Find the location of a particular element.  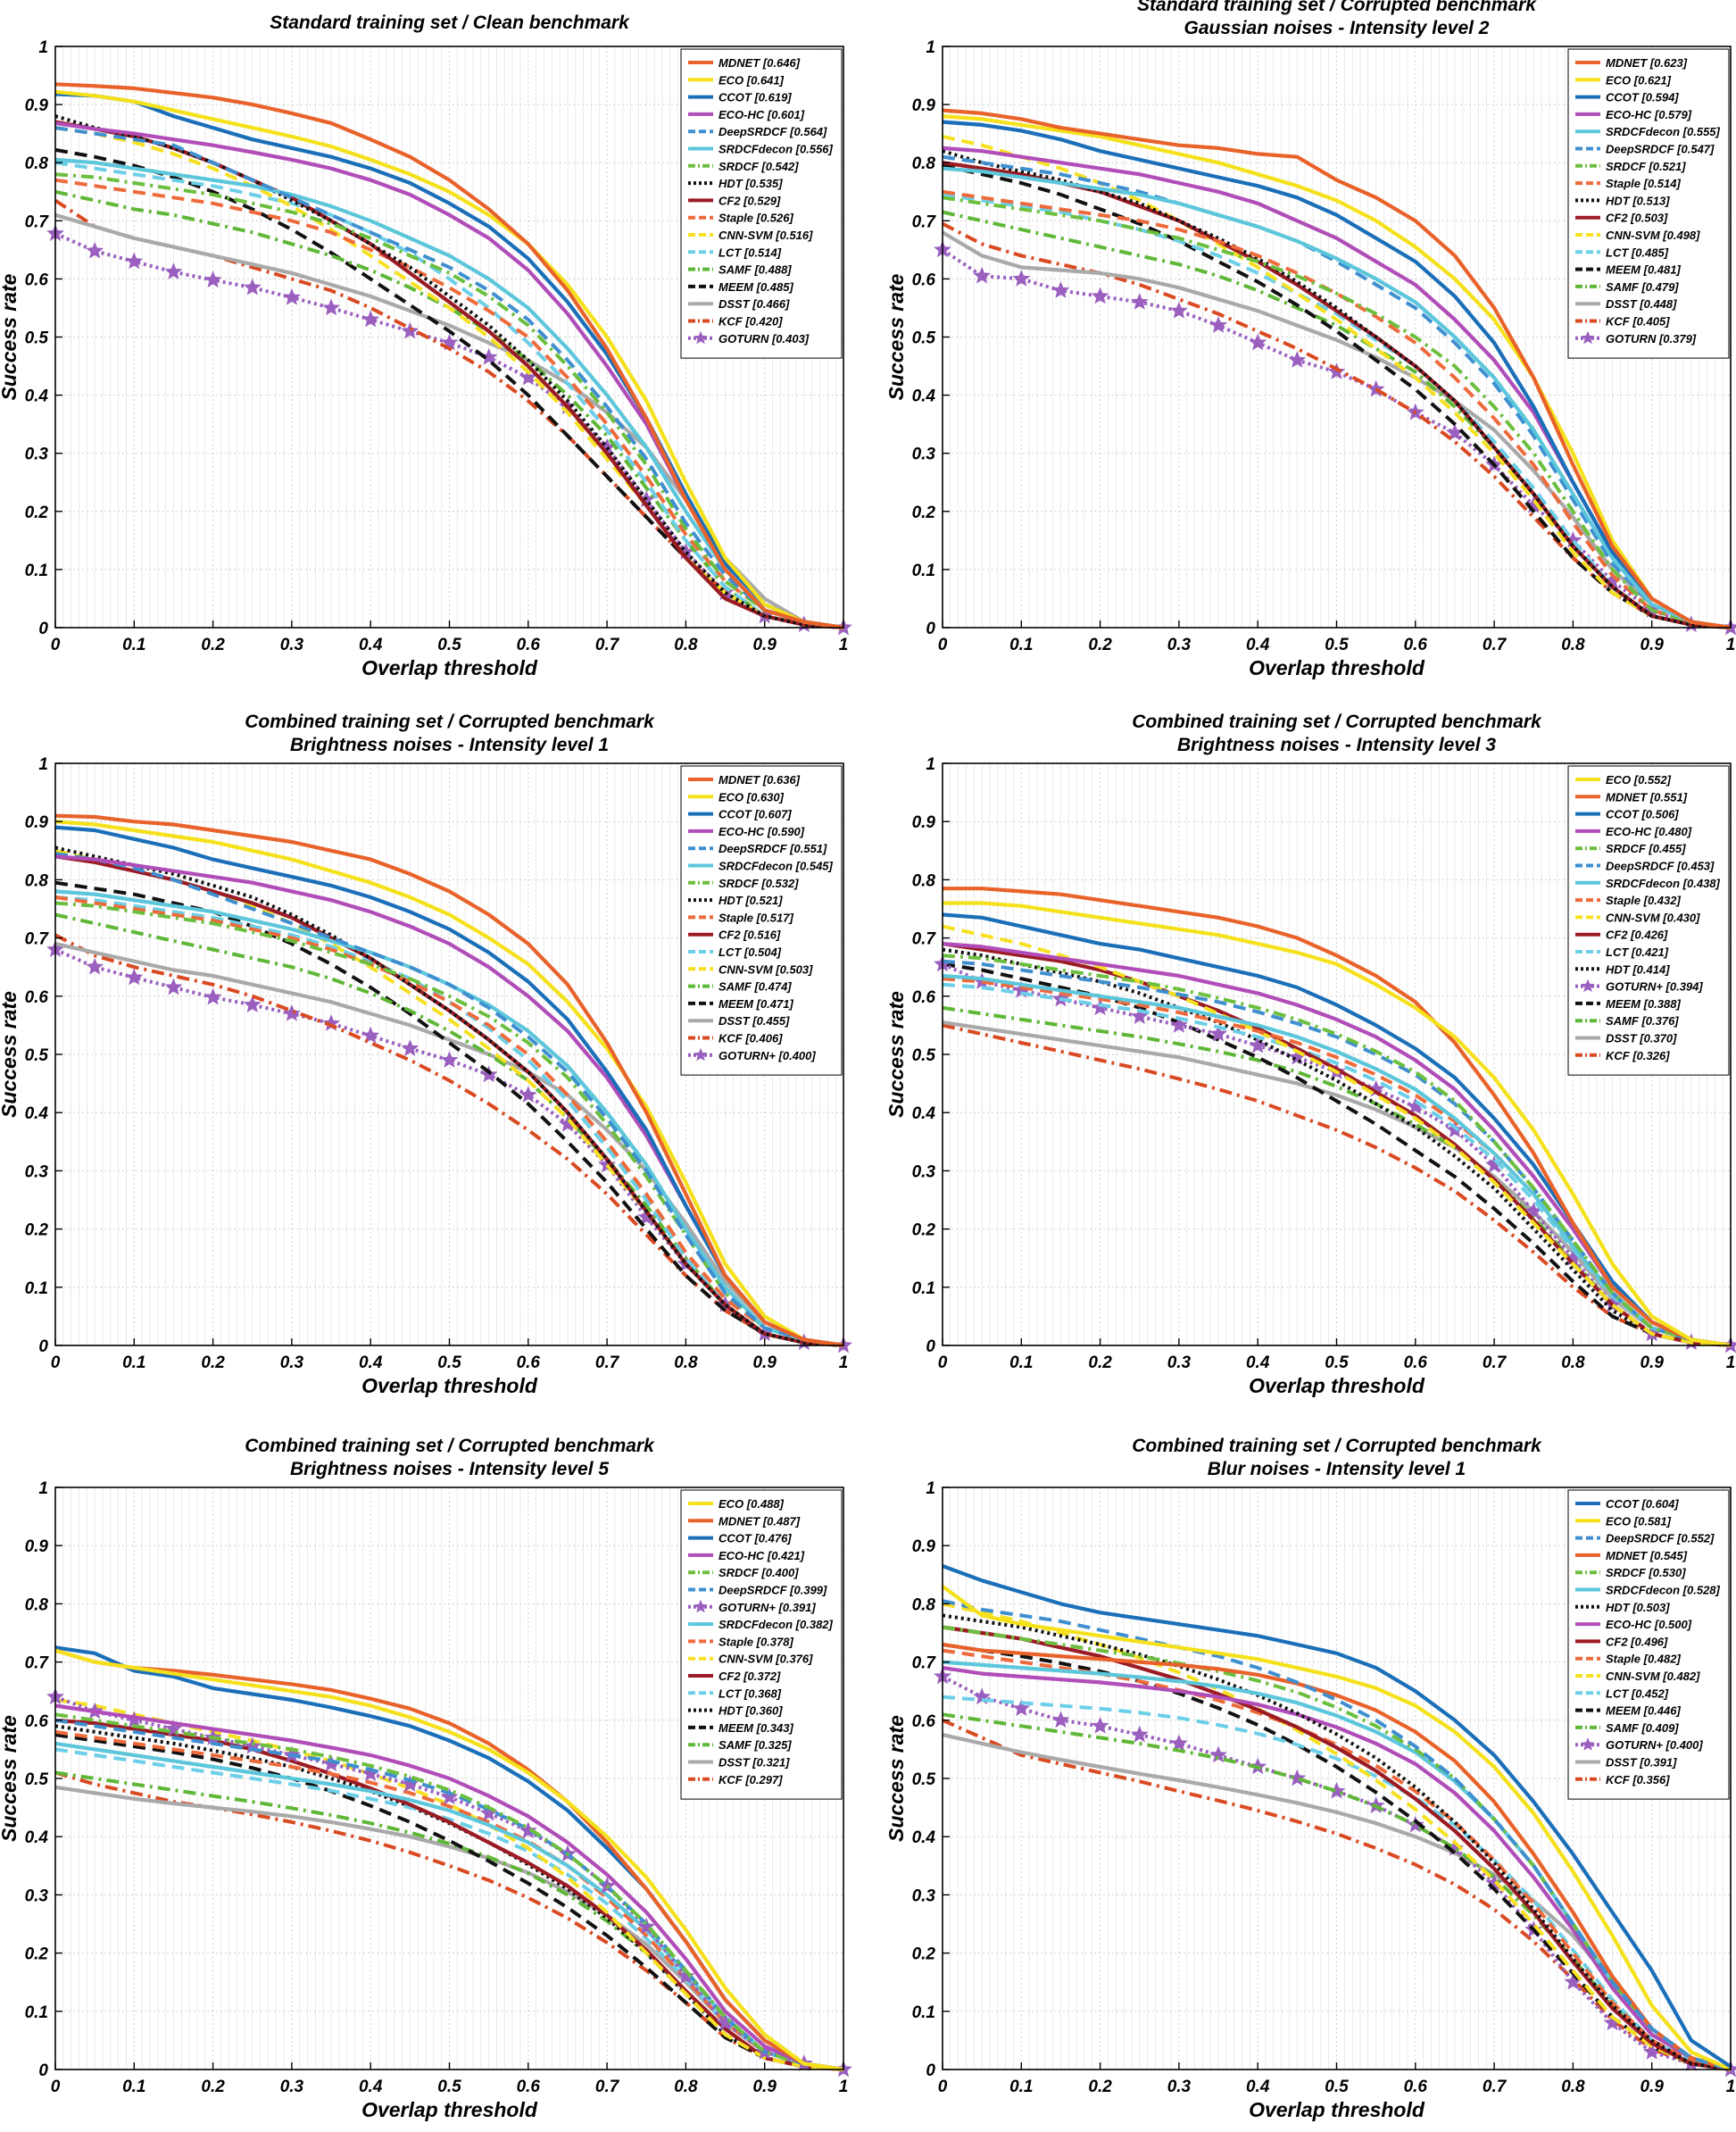

legend-label: SAMF [0.474] is located at coordinates (755, 987).